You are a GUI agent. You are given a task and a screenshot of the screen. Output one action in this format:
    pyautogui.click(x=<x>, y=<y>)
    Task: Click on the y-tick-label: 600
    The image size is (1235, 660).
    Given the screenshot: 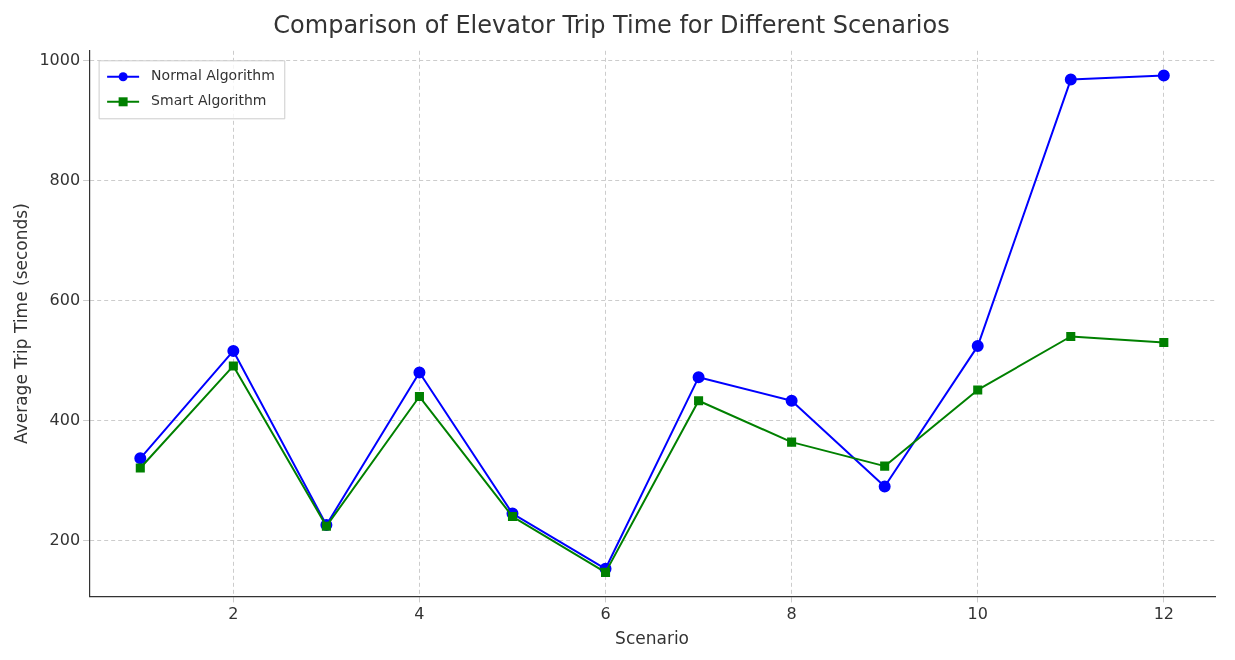 What is the action you would take?
    pyautogui.click(x=65, y=299)
    